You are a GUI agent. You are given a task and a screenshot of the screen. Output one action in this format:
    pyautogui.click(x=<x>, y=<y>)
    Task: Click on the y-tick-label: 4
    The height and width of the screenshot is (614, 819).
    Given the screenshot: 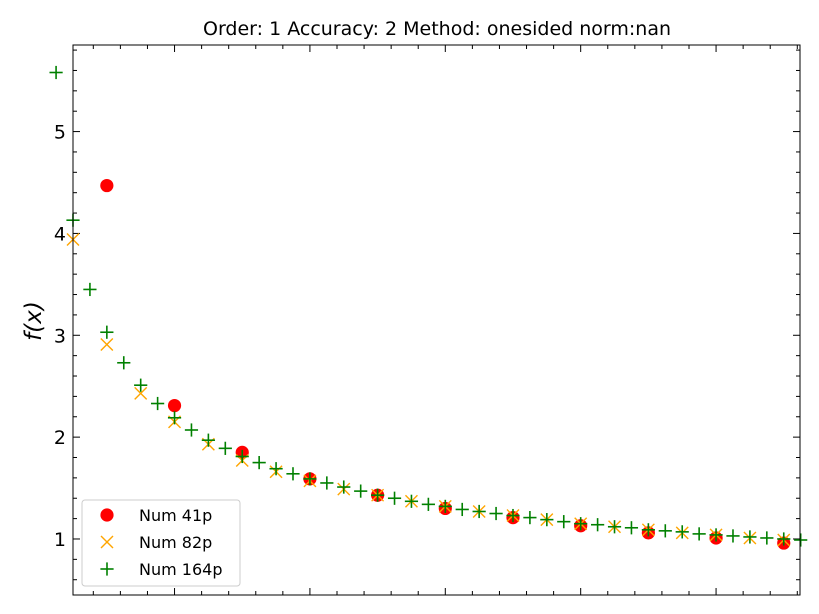 What is the action you would take?
    pyautogui.click(x=60, y=234)
    